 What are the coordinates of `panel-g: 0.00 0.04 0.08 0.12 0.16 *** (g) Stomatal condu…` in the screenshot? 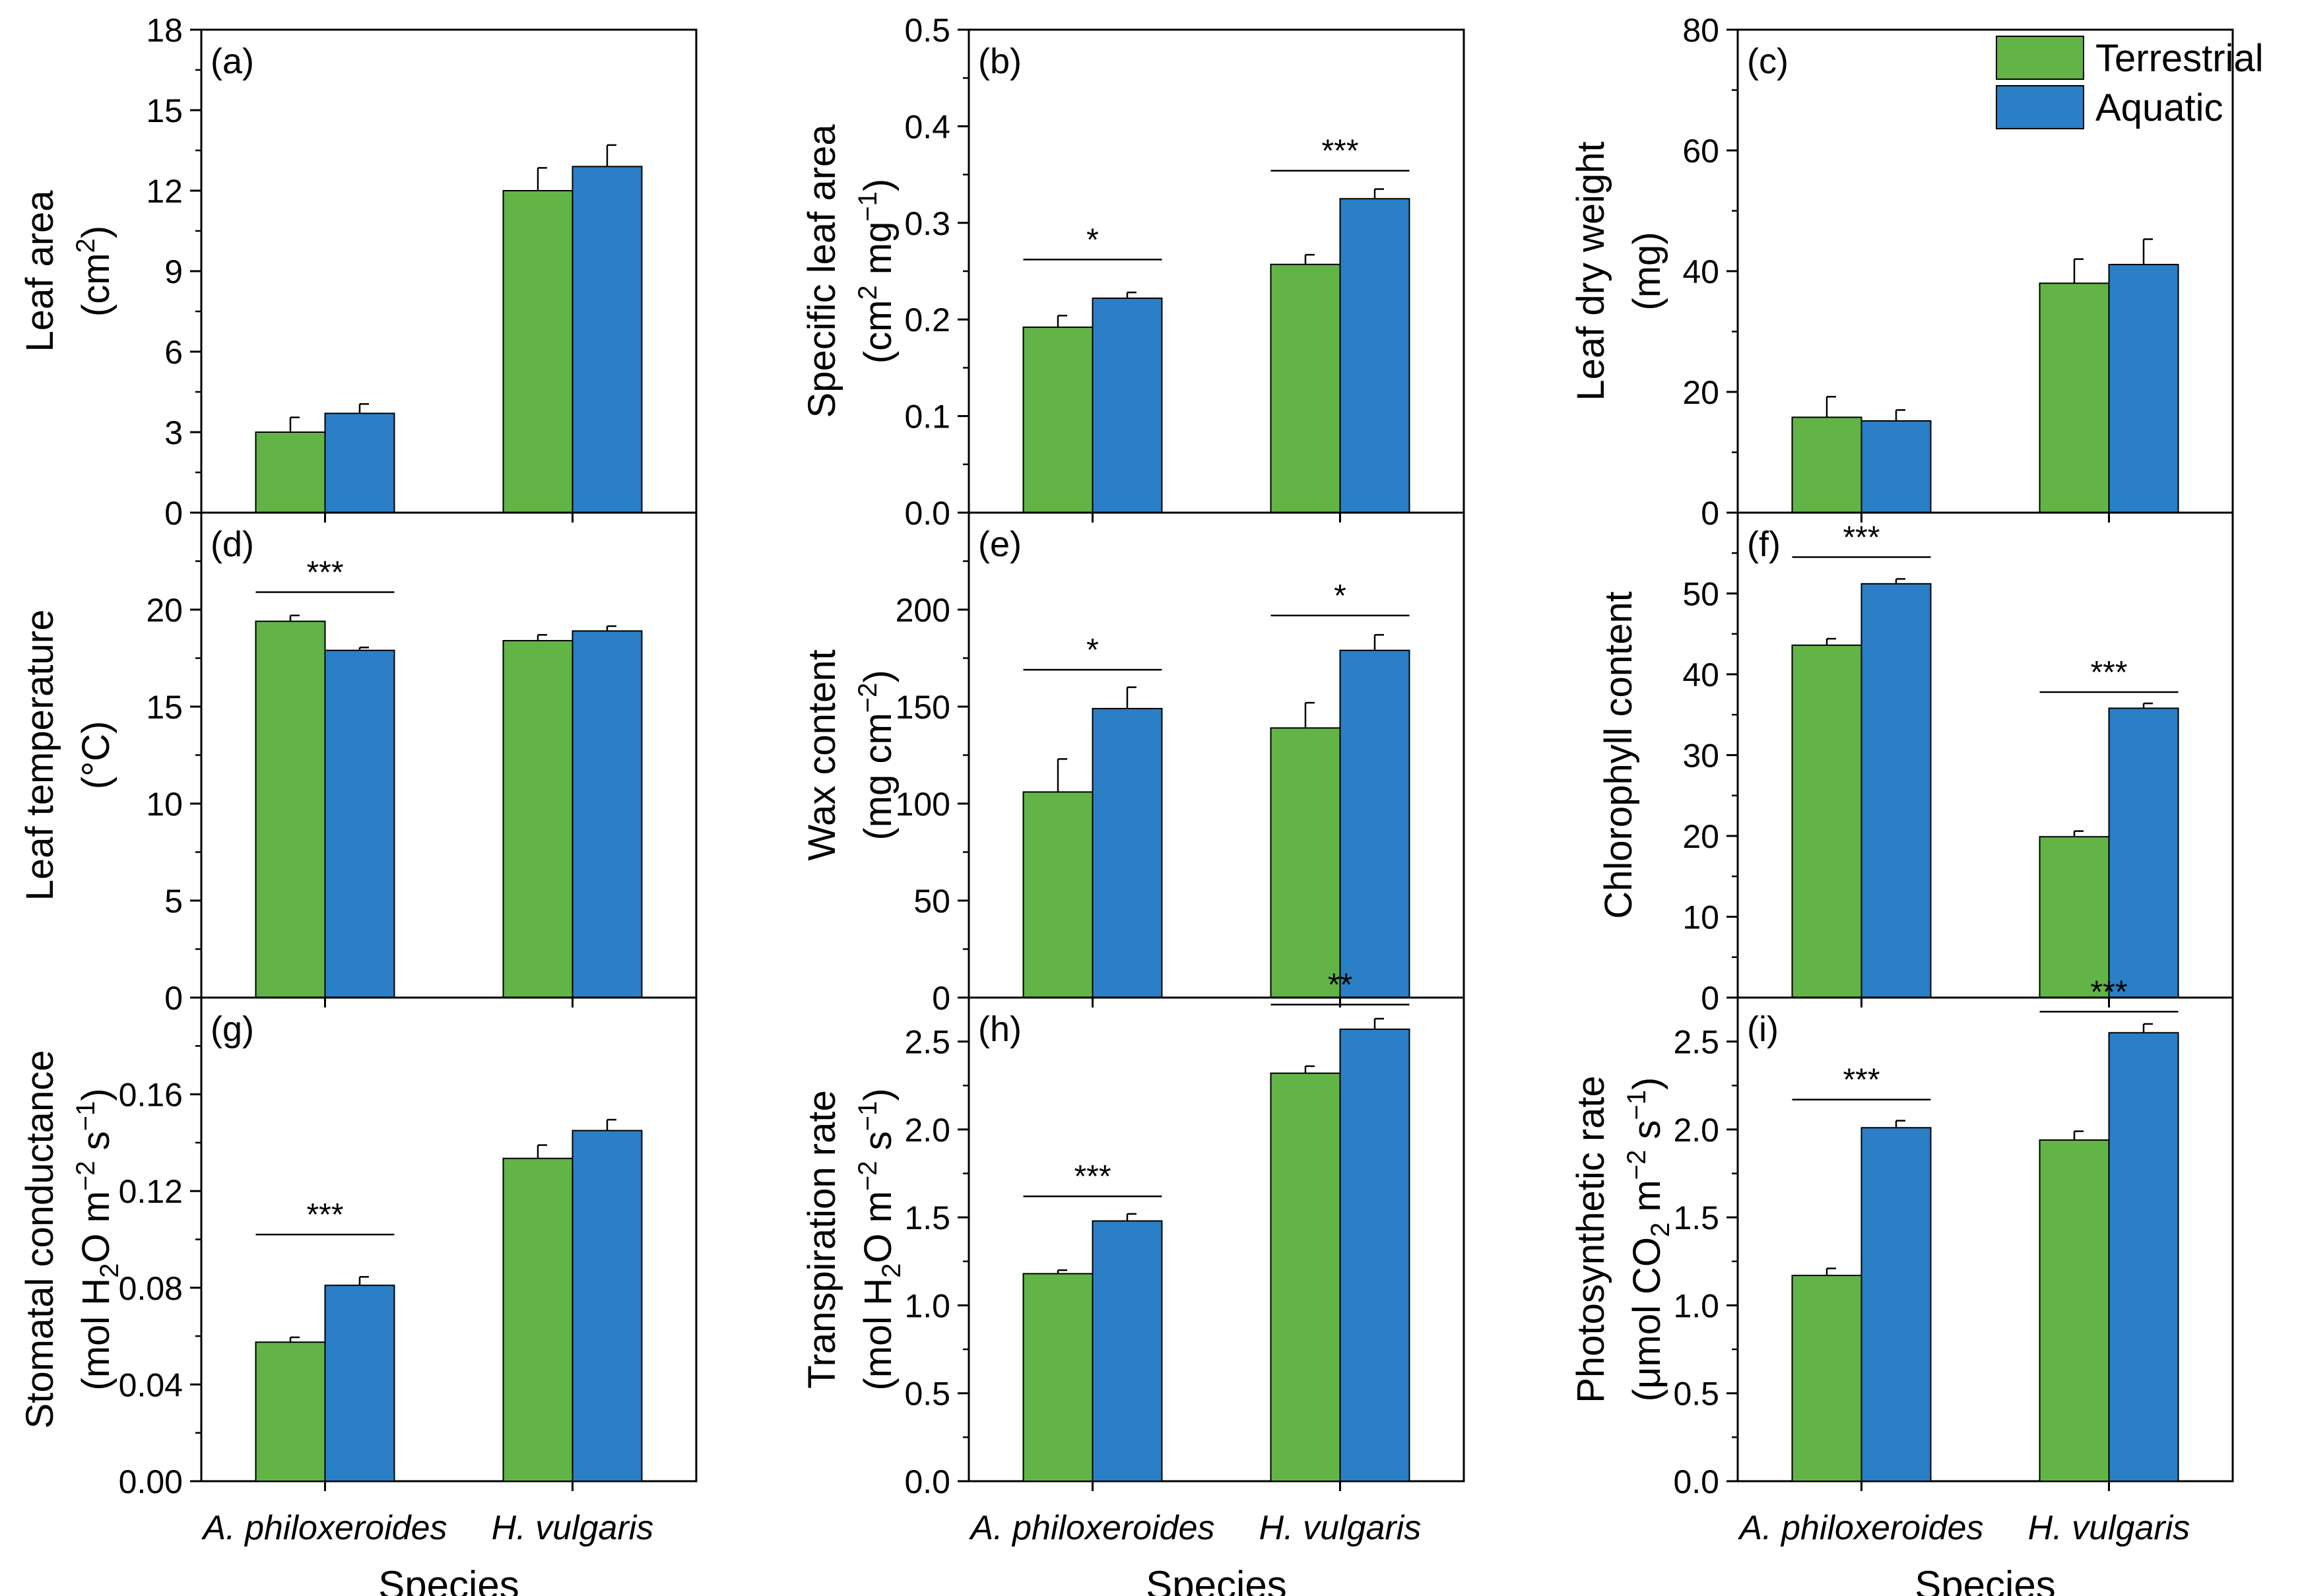 It's located at (358, 1296).